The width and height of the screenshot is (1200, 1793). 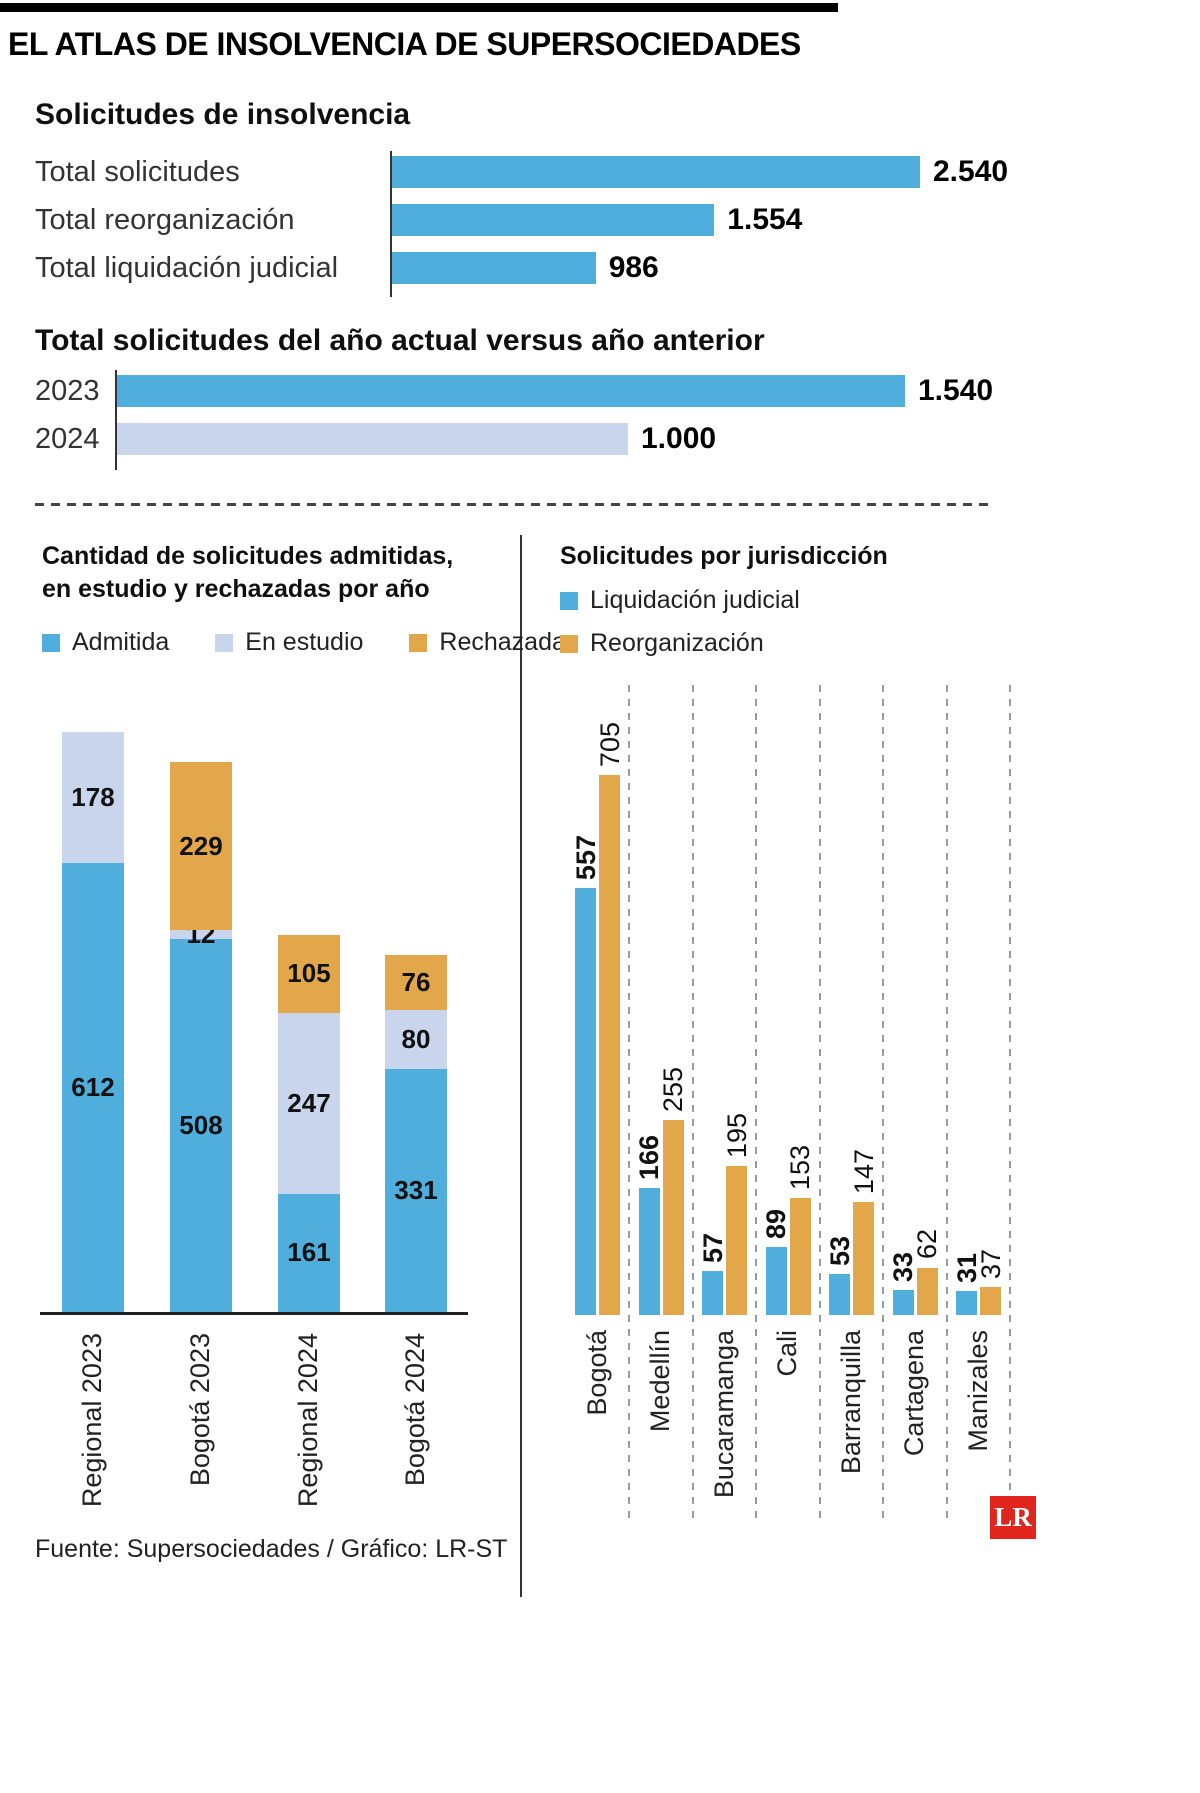 What do you see at coordinates (419, 7) in the screenshot?
I see `top-rule` at bounding box center [419, 7].